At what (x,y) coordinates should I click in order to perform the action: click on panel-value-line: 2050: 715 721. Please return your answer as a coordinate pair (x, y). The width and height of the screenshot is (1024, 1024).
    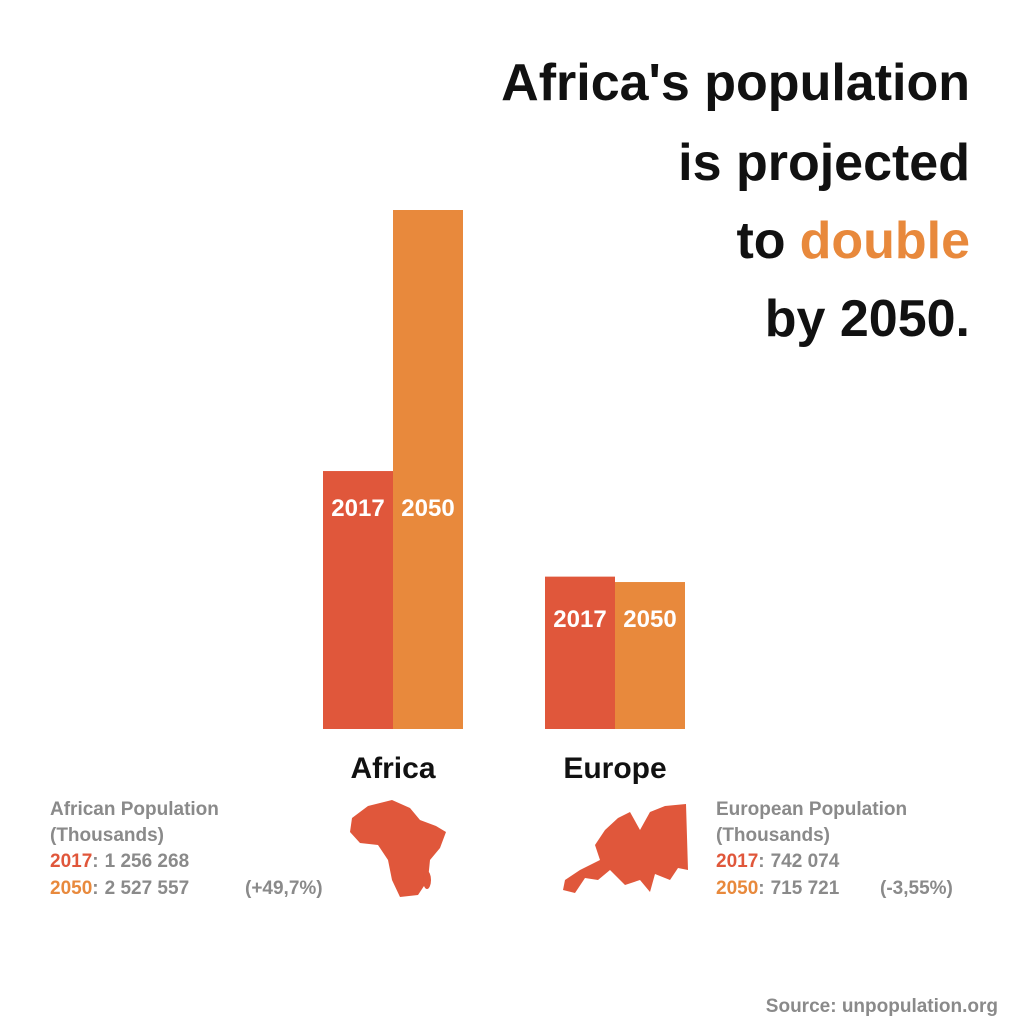
    Looking at the image, I should click on (778, 888).